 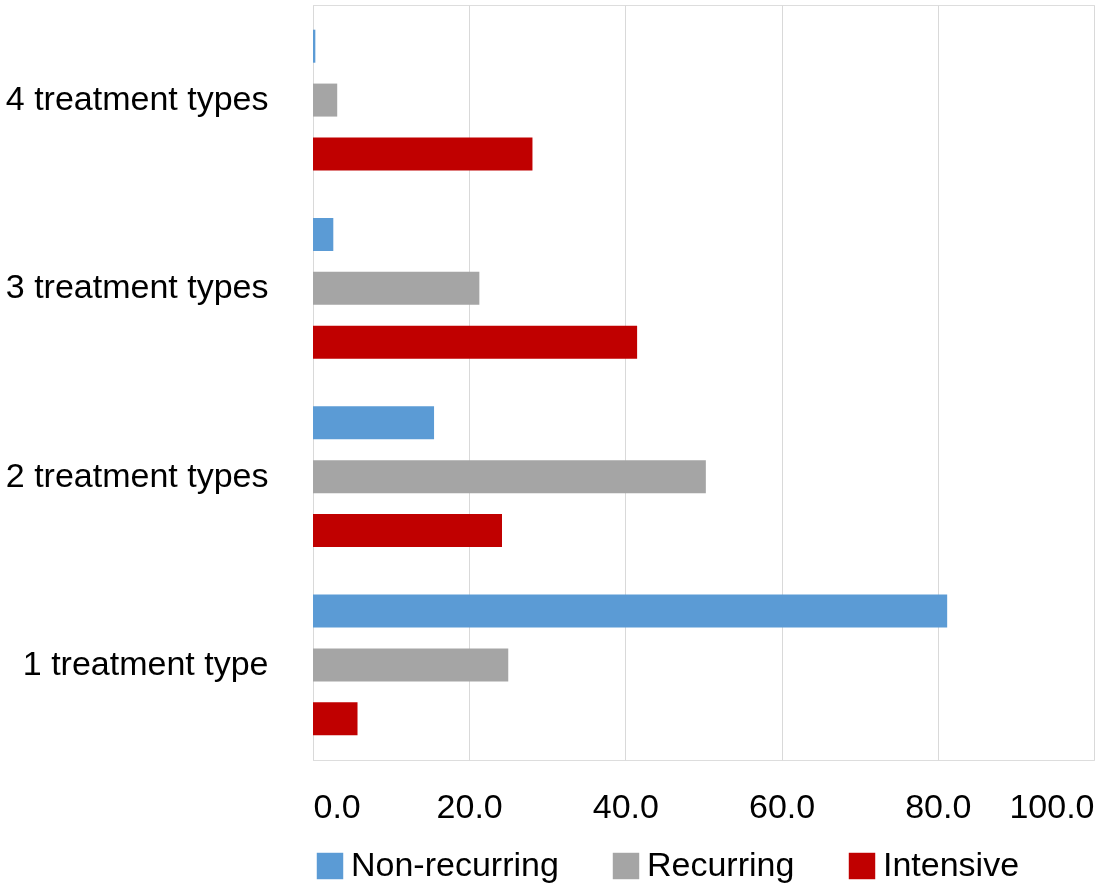 I want to click on x-tick-label: 100.0, so click(x=1052, y=805).